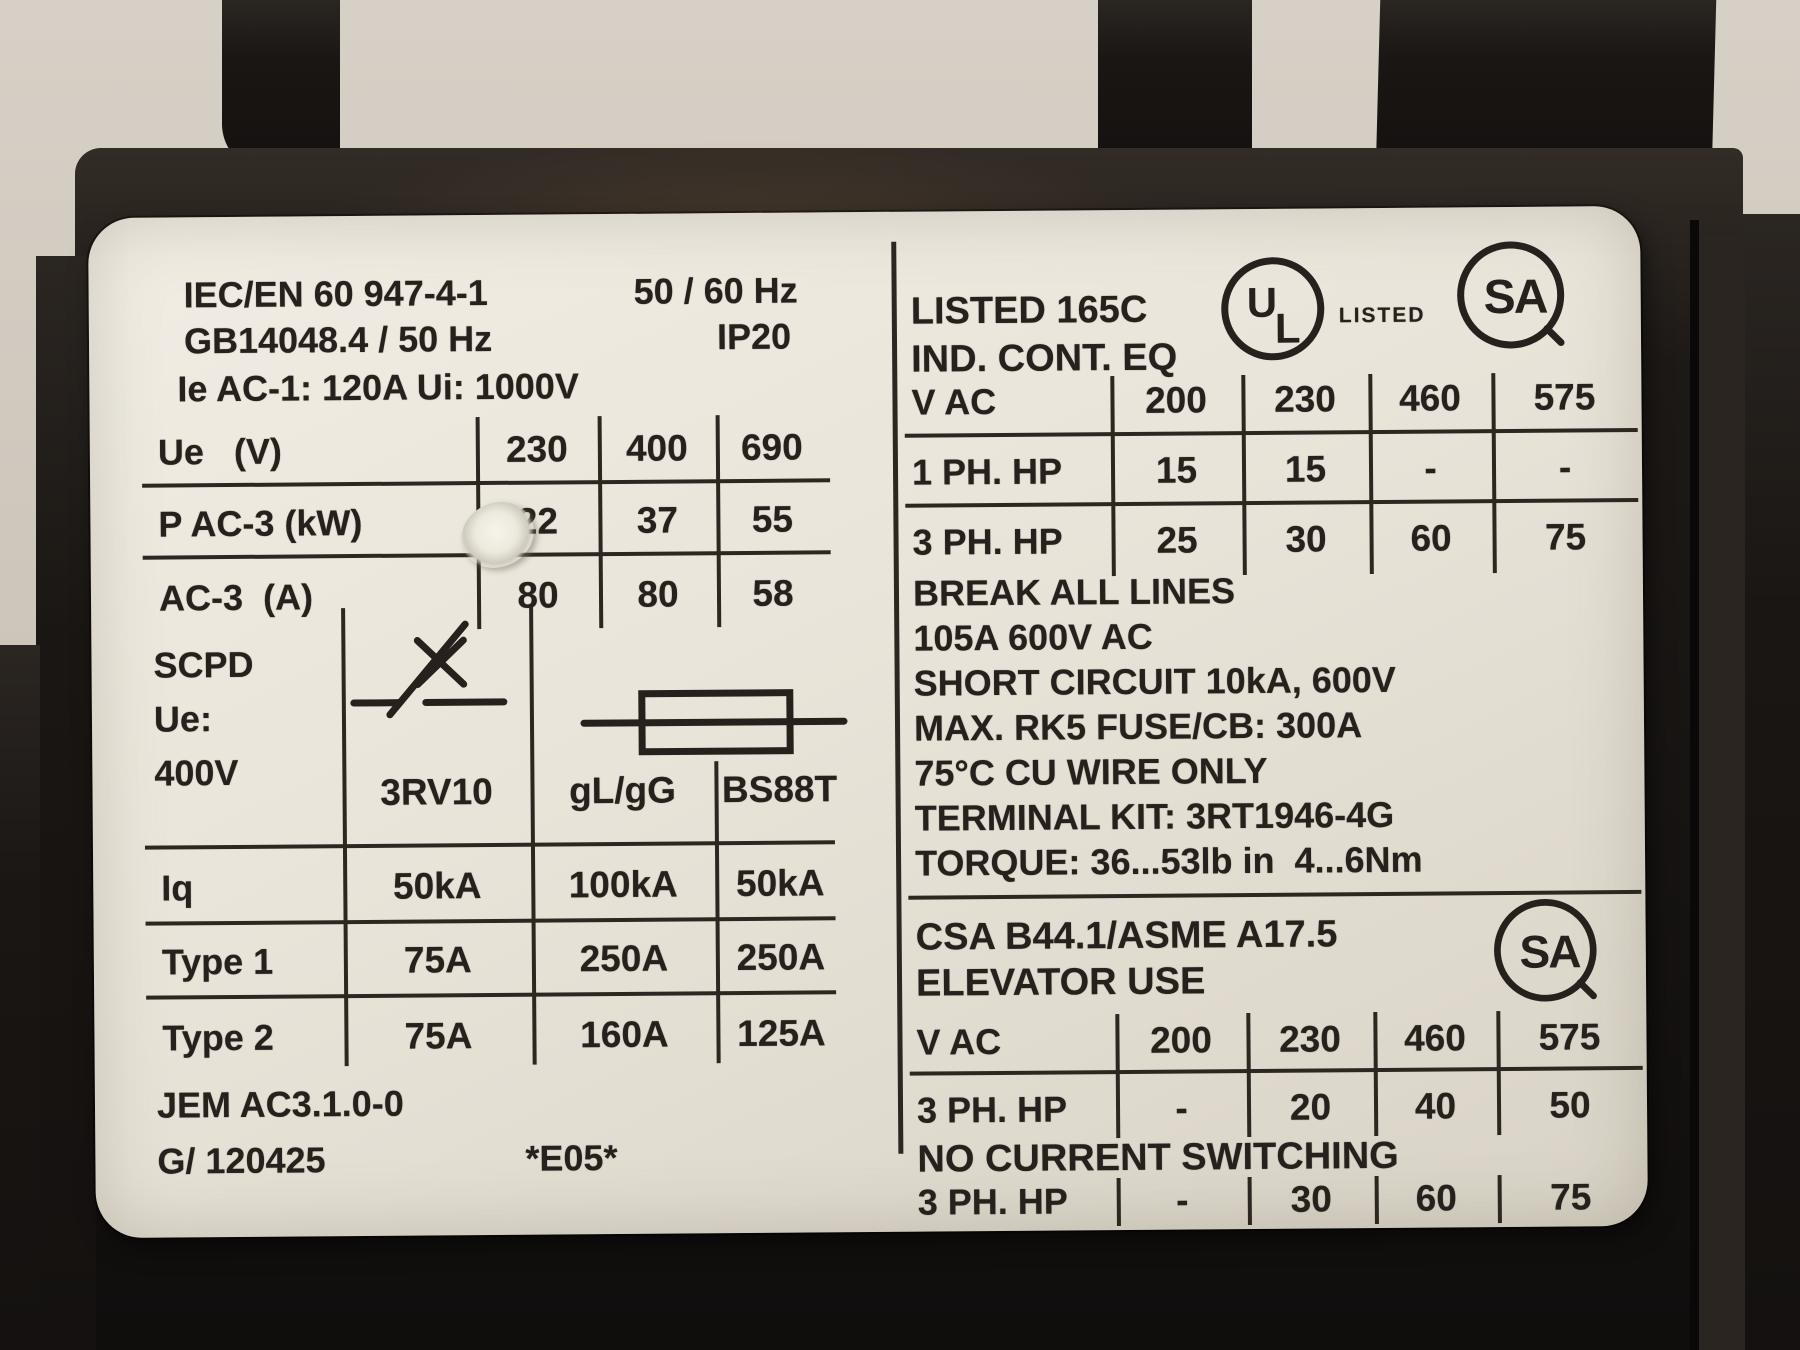  What do you see at coordinates (1310, 1107) in the screenshot?
I see `table-cell: 20` at bounding box center [1310, 1107].